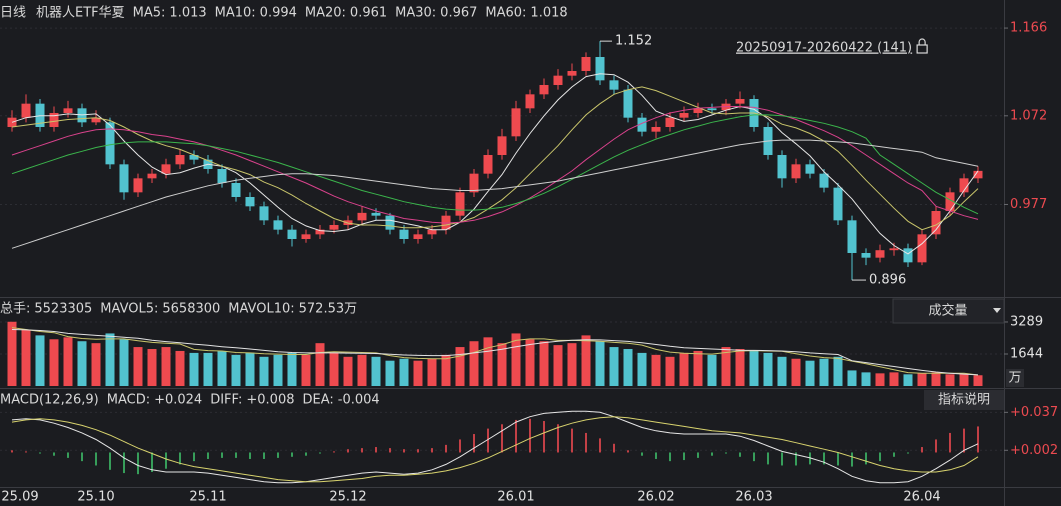 The width and height of the screenshot is (1061, 506). Describe the element at coordinates (1028, 204) in the screenshot. I see `y-tick-label: 0.977` at that location.